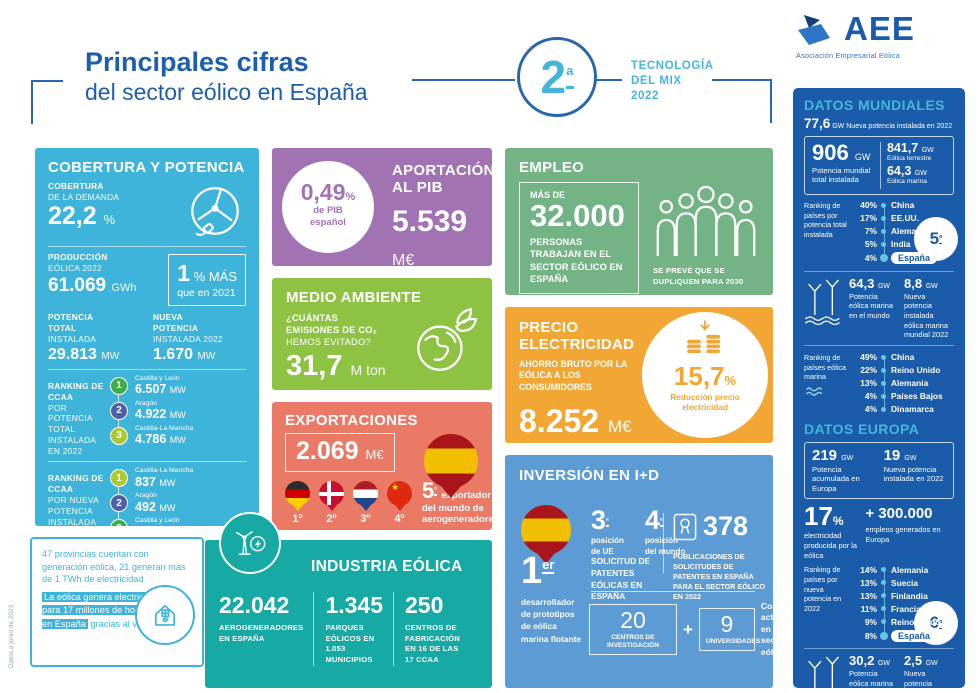 This screenshot has height=693, width=980. What do you see at coordinates (729, 629) in the screenshot?
I see `universidades-box: 9 UNIVERSIDADES` at bounding box center [729, 629].